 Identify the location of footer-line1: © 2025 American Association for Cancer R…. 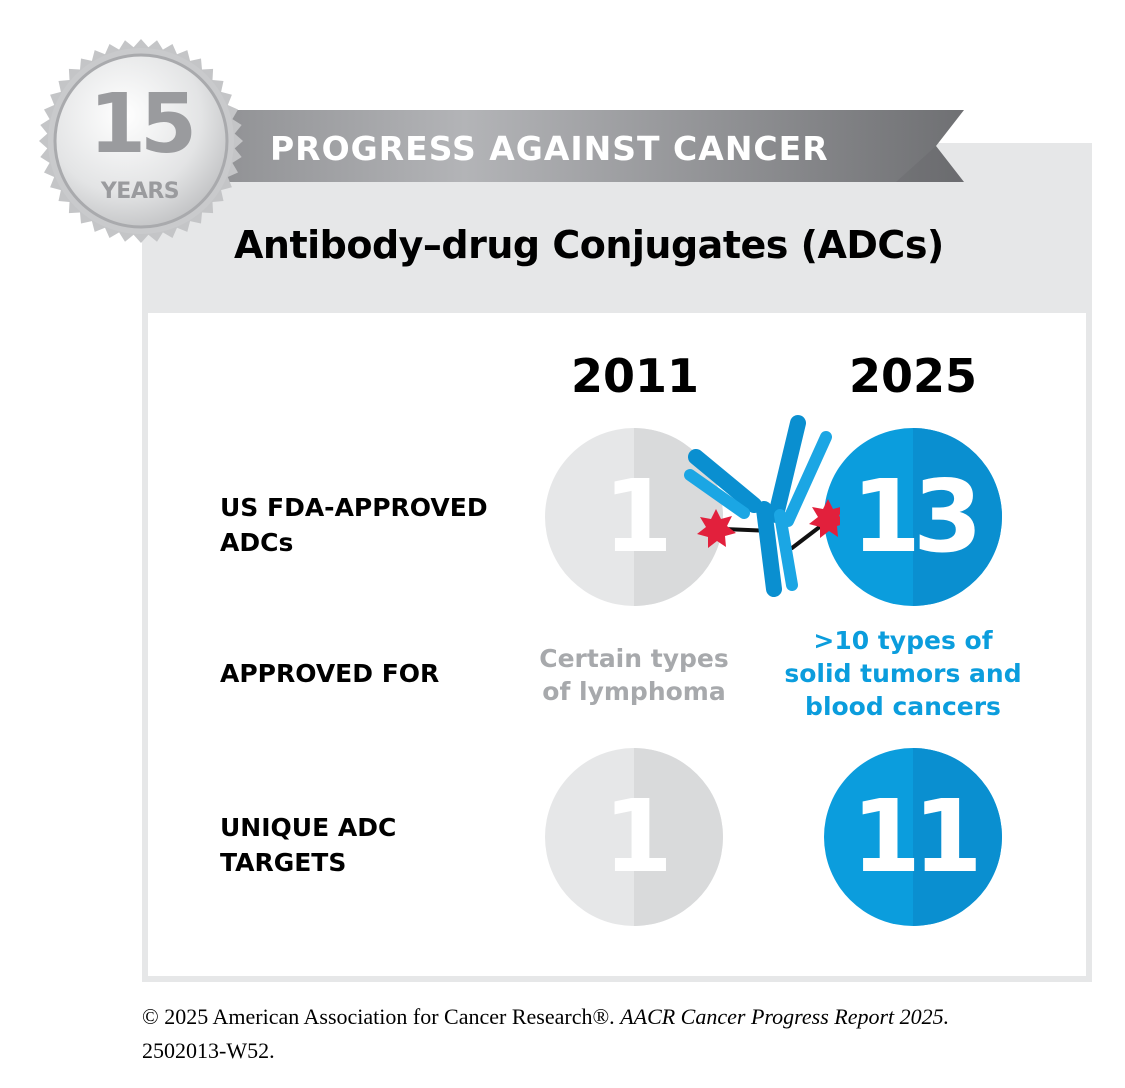
(622, 1017).